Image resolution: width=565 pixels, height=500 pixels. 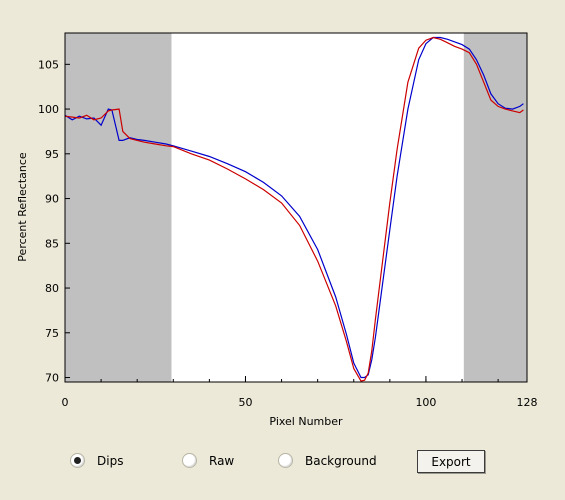 What do you see at coordinates (52, 333) in the screenshot?
I see `y-tick-label: 75` at bounding box center [52, 333].